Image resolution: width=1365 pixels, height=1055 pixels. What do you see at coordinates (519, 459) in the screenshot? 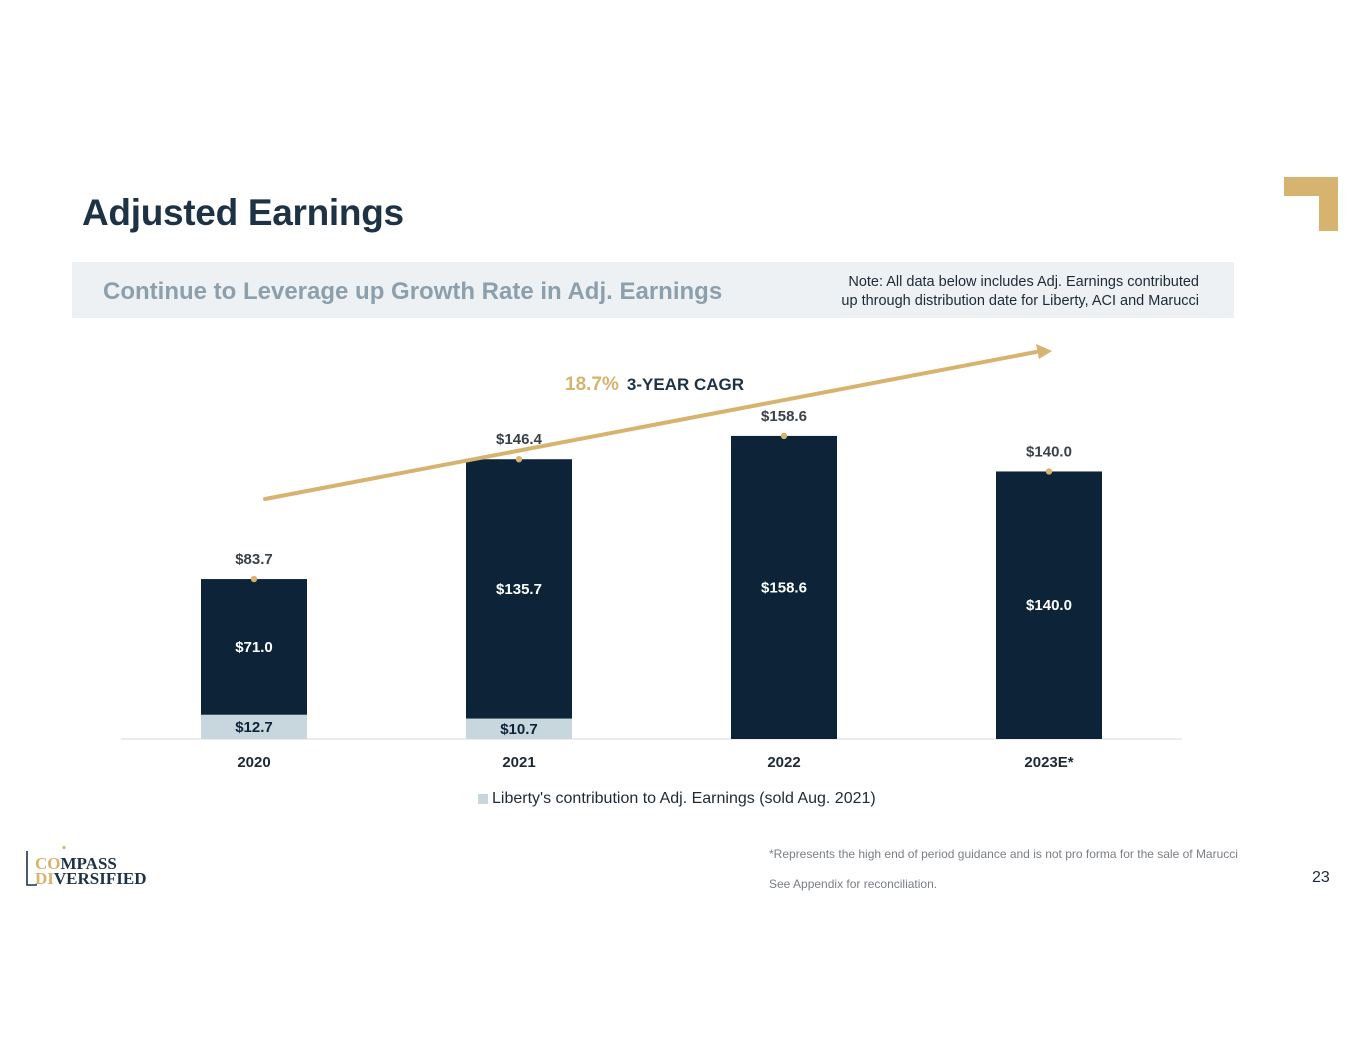
I see `total-marker-2021` at bounding box center [519, 459].